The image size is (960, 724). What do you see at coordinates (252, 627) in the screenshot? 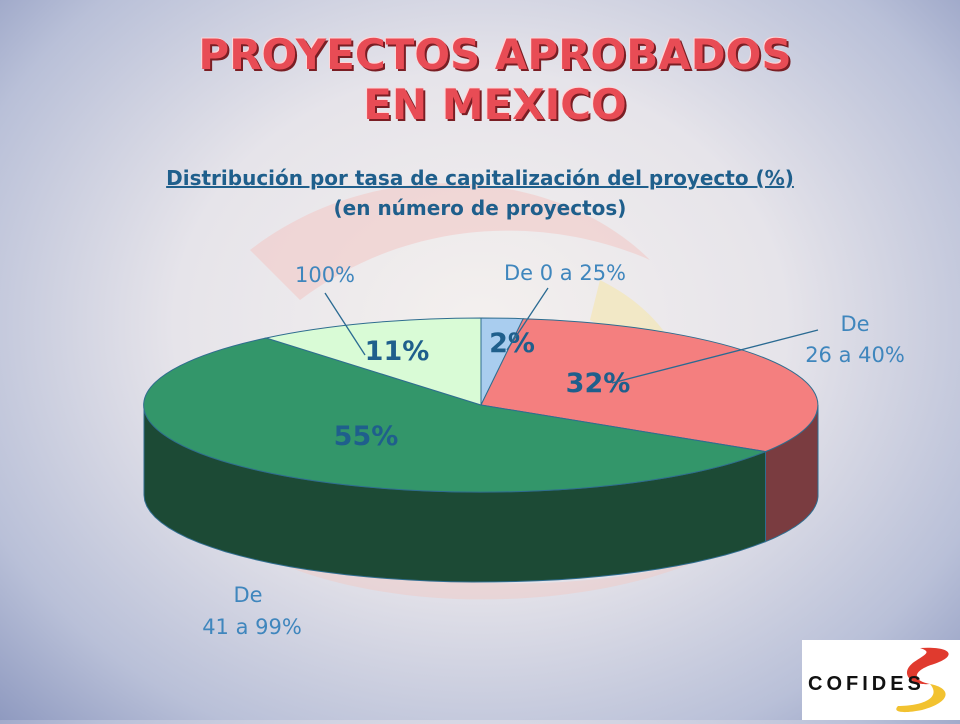
I see `slice-category-label-2-line-1: 41 a 99%` at bounding box center [252, 627].